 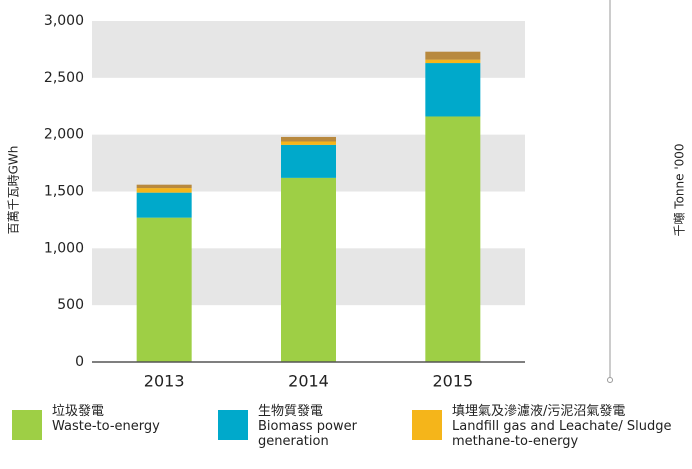 I want to click on legend-entry: 垃圾發電 Waste-to-energy, so click(x=127, y=419).